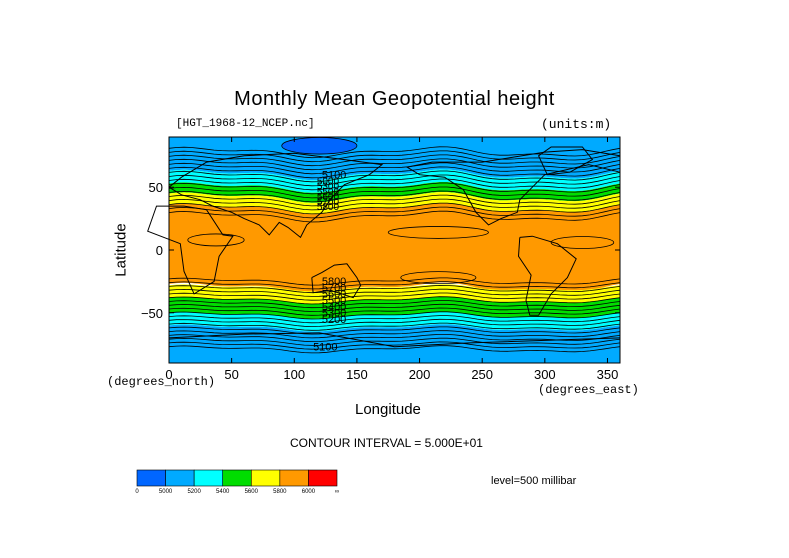  What do you see at coordinates (161, 382) in the screenshot?
I see `y-axis-units: (degrees_north)` at bounding box center [161, 382].